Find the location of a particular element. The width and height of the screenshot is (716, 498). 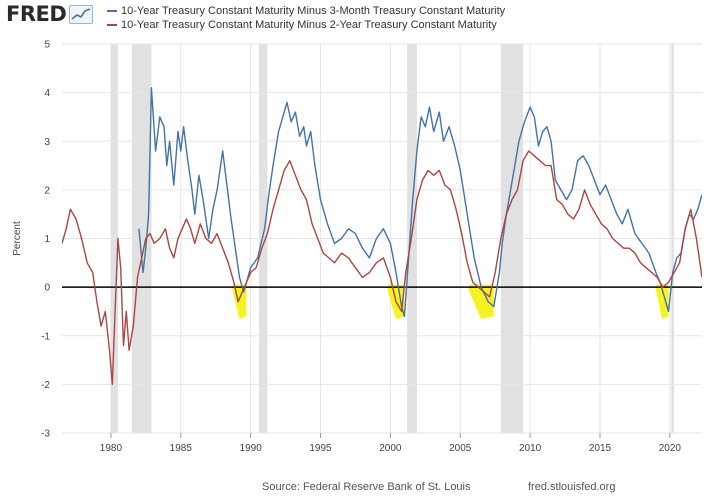

y-tick-label: -3 is located at coordinates (45, 434).